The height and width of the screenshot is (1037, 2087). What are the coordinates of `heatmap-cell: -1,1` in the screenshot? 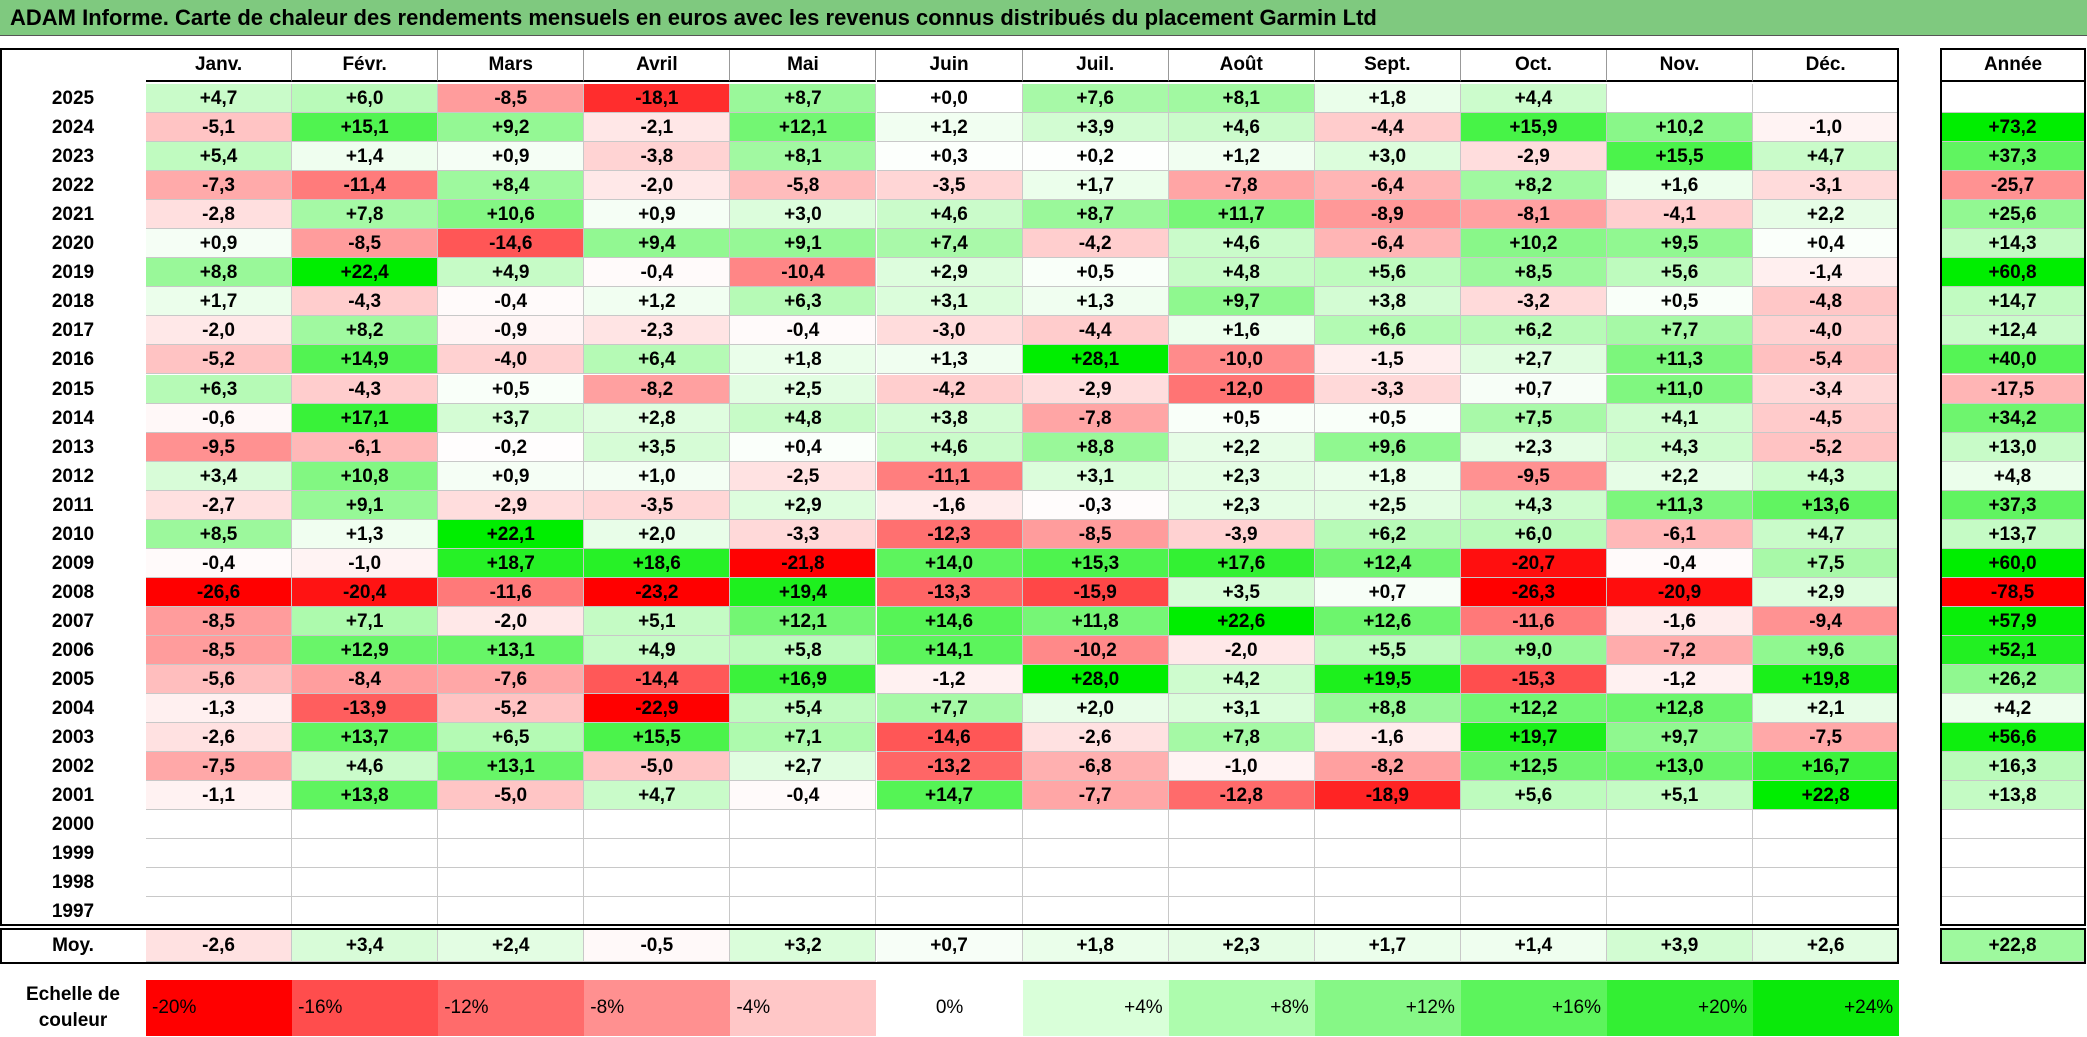 It's located at (219, 796).